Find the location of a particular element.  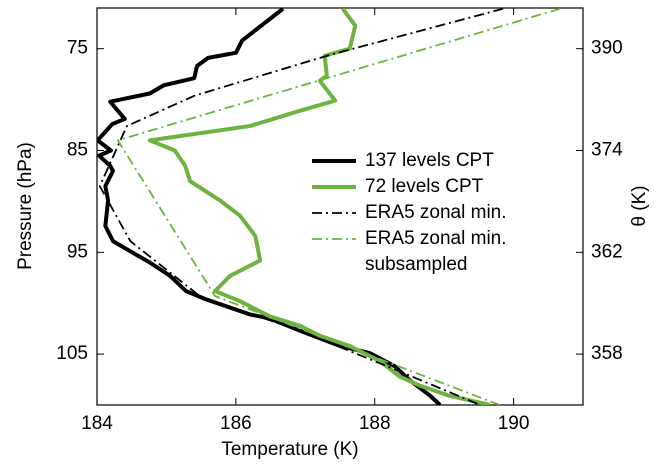

legend-label: ERA5 zonal min. is located at coordinates (436, 212).